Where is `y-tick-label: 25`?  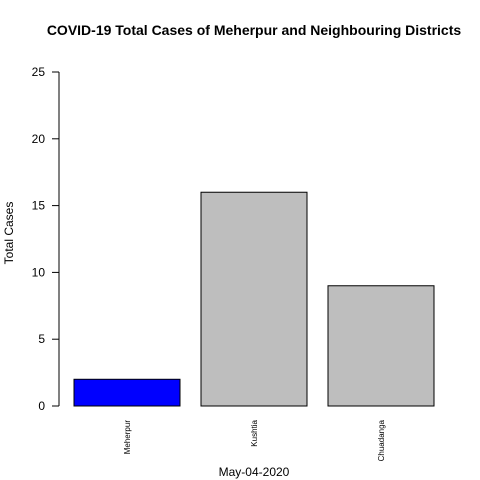
y-tick-label: 25 is located at coordinates (39, 72).